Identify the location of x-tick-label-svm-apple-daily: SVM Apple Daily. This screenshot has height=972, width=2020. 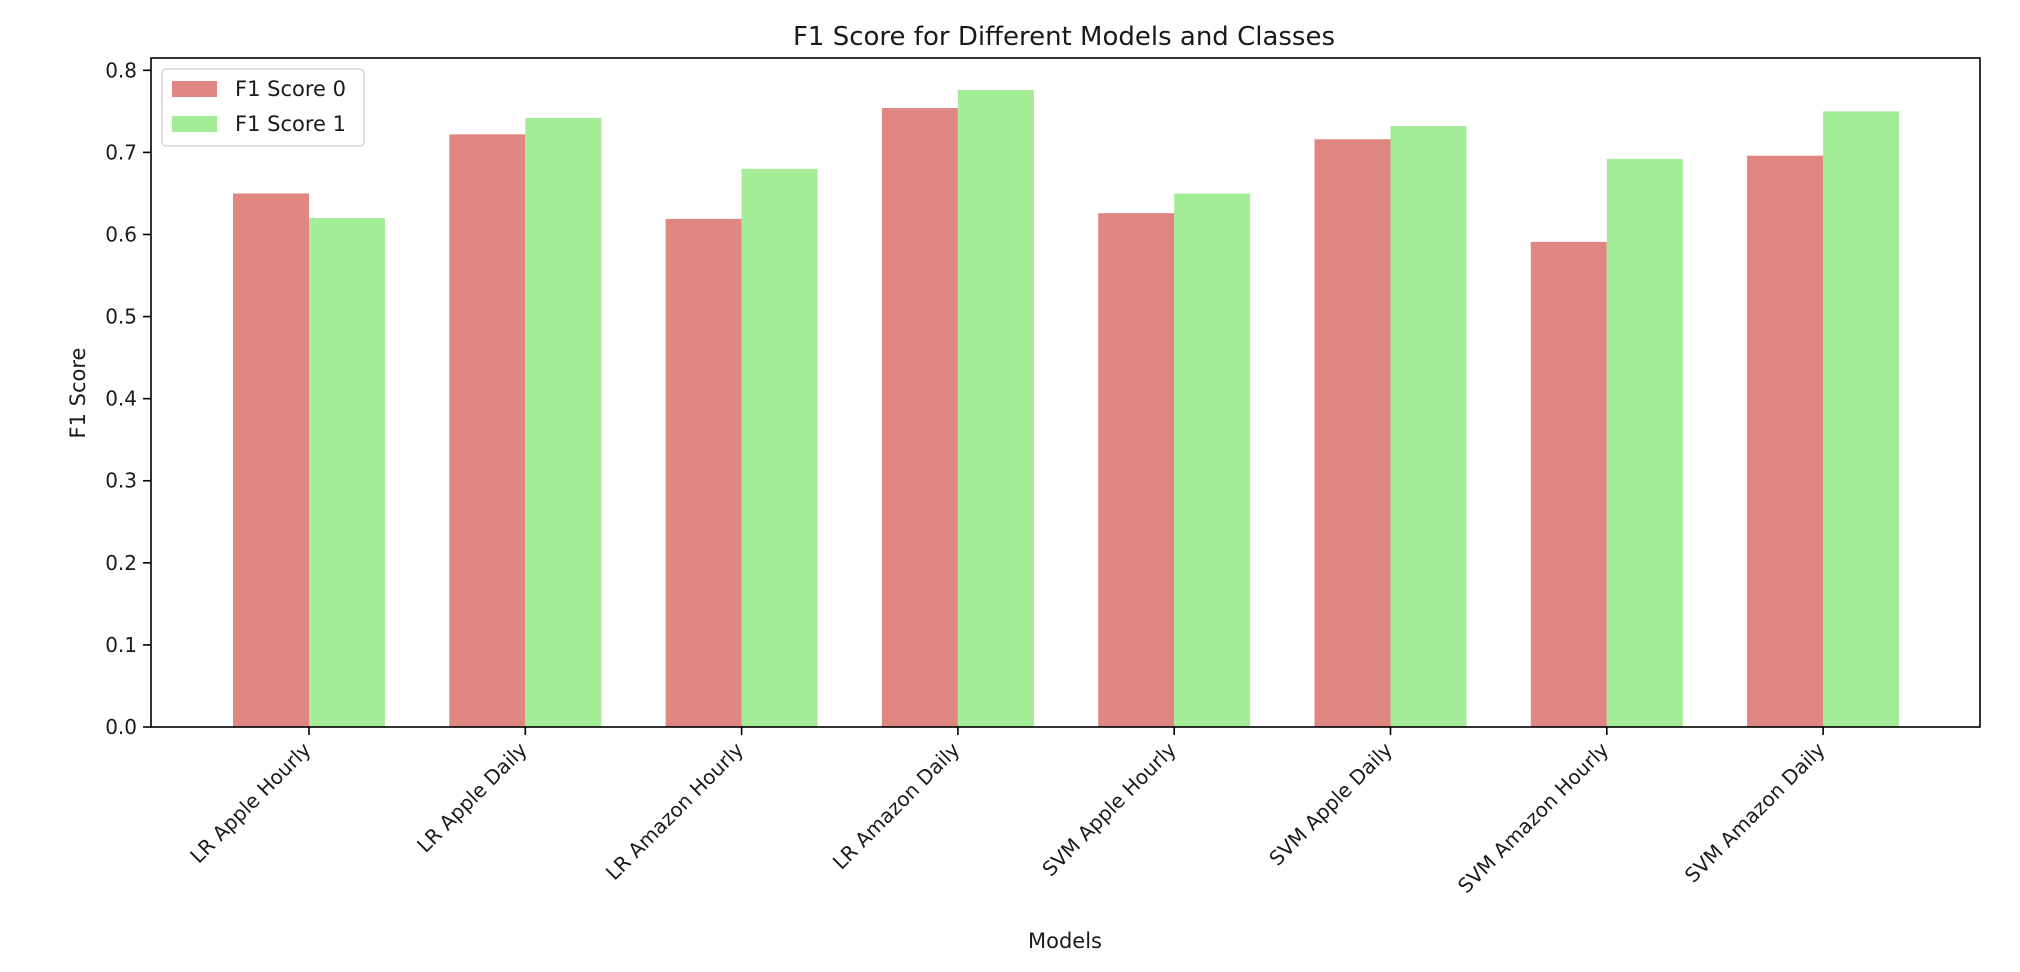
(1330, 803).